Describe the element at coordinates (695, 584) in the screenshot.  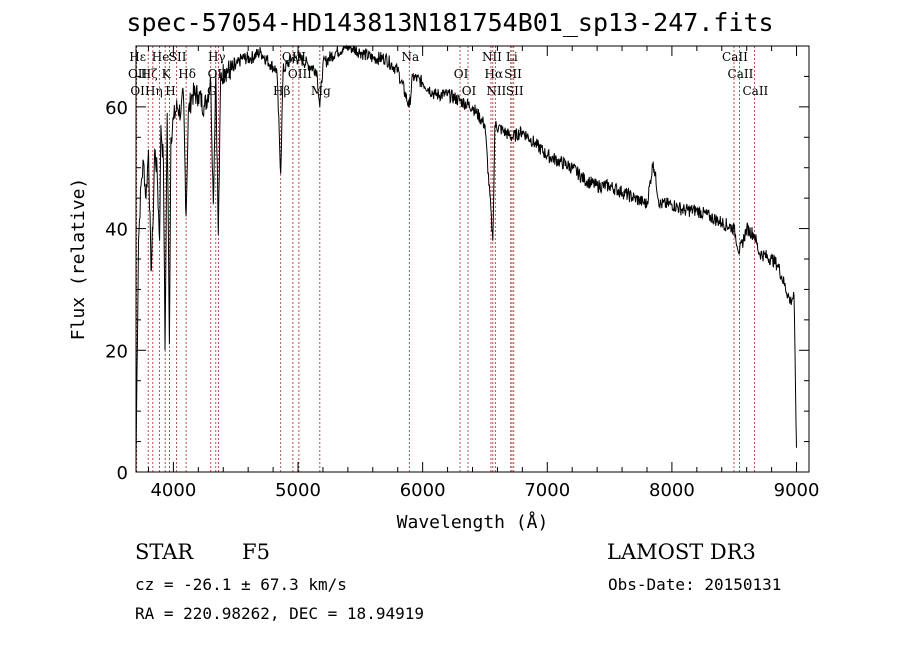
I see `observation-date: Obs-Date: 20150131` at that location.